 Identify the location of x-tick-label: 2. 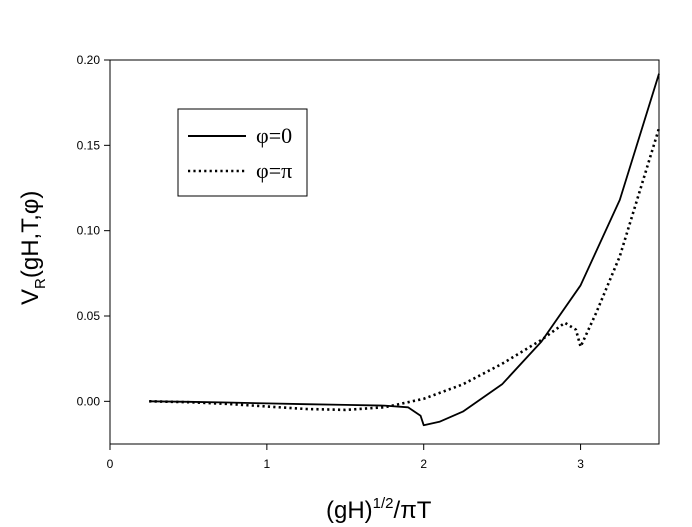
(423, 464).